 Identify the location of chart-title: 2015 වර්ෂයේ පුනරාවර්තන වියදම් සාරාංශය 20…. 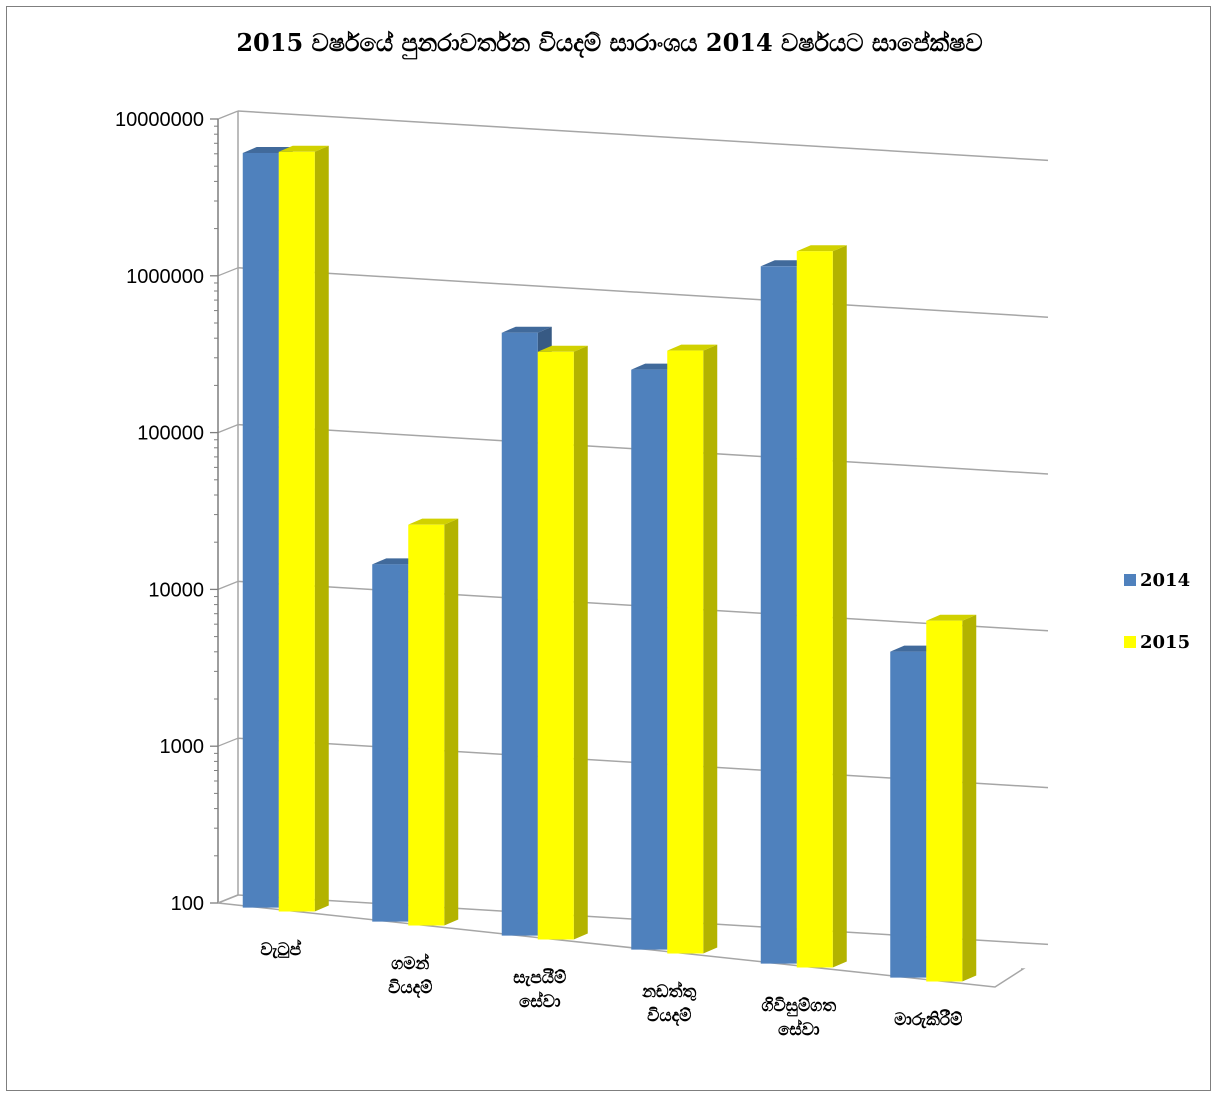
(609, 42).